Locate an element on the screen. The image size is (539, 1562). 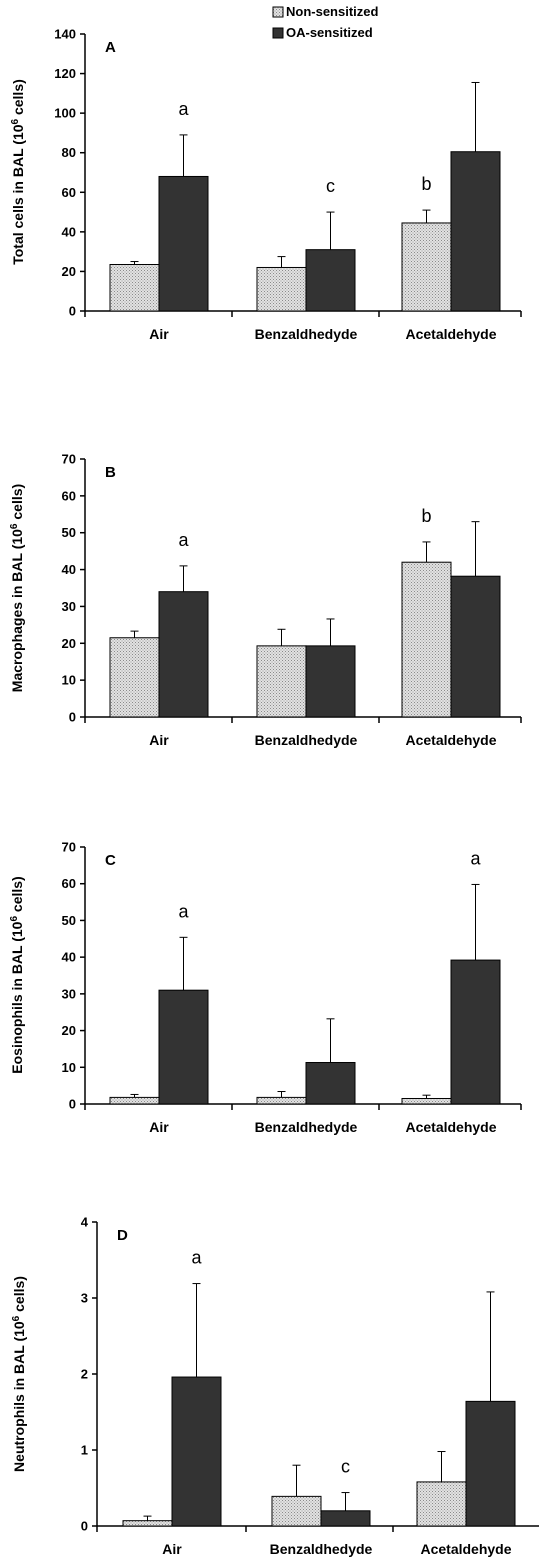
legend-swatch-non-sensitized is located at coordinates (278, 12).